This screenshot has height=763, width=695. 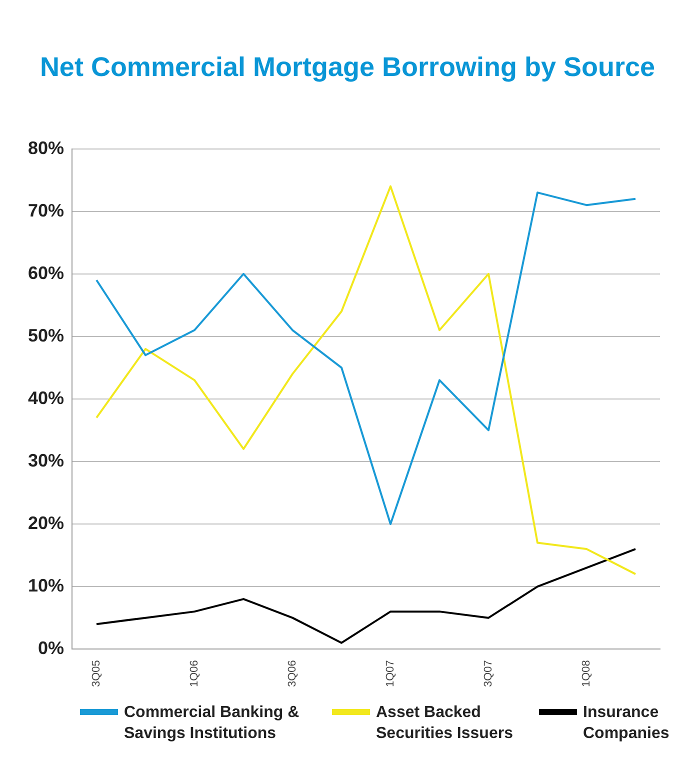 What do you see at coordinates (212, 723) in the screenshot?
I see `legend-label: Commercial Banking & Savings Institutions` at bounding box center [212, 723].